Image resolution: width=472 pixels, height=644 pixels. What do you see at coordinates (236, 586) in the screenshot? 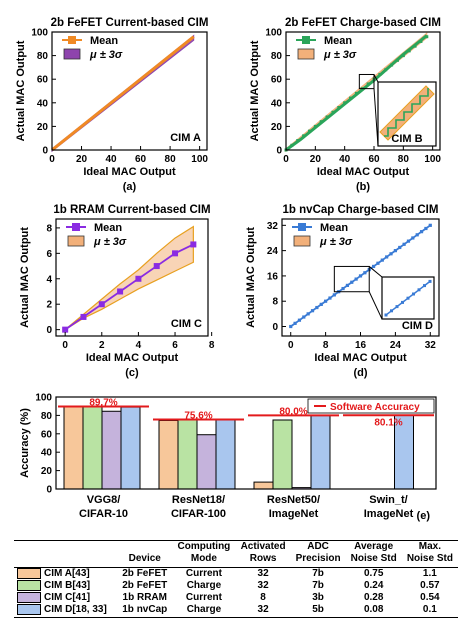
I see `table-row: CIM B[43] 2b FeFET Charge 32 7b 0.24 0.57` at bounding box center [236, 586].